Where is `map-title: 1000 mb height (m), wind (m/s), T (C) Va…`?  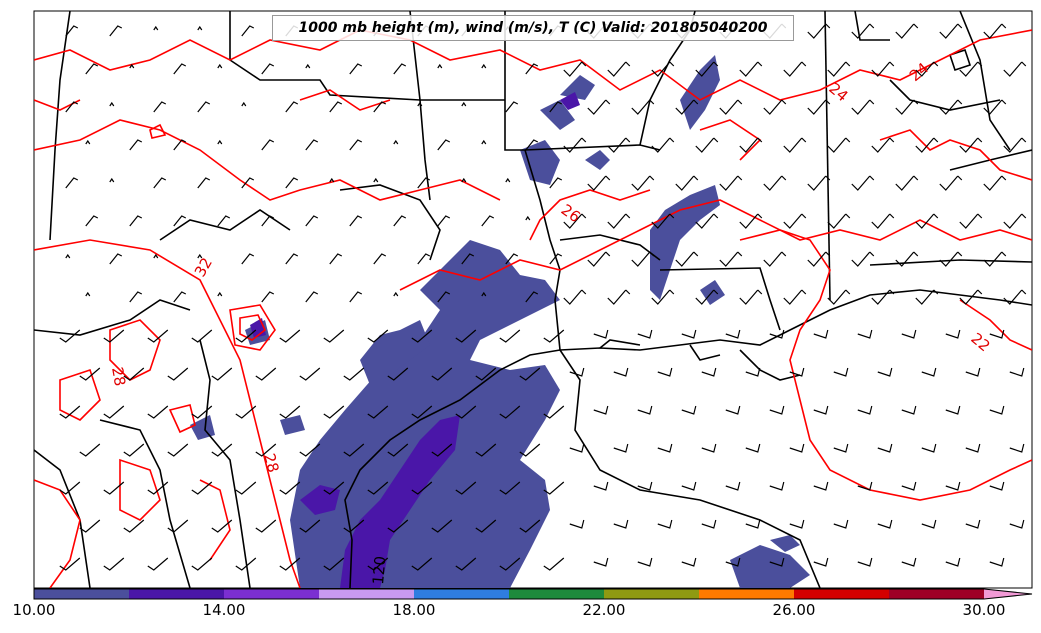
map-title: 1000 mb height (m), wind (m/s), T (C) Va… is located at coordinates (533, 28).